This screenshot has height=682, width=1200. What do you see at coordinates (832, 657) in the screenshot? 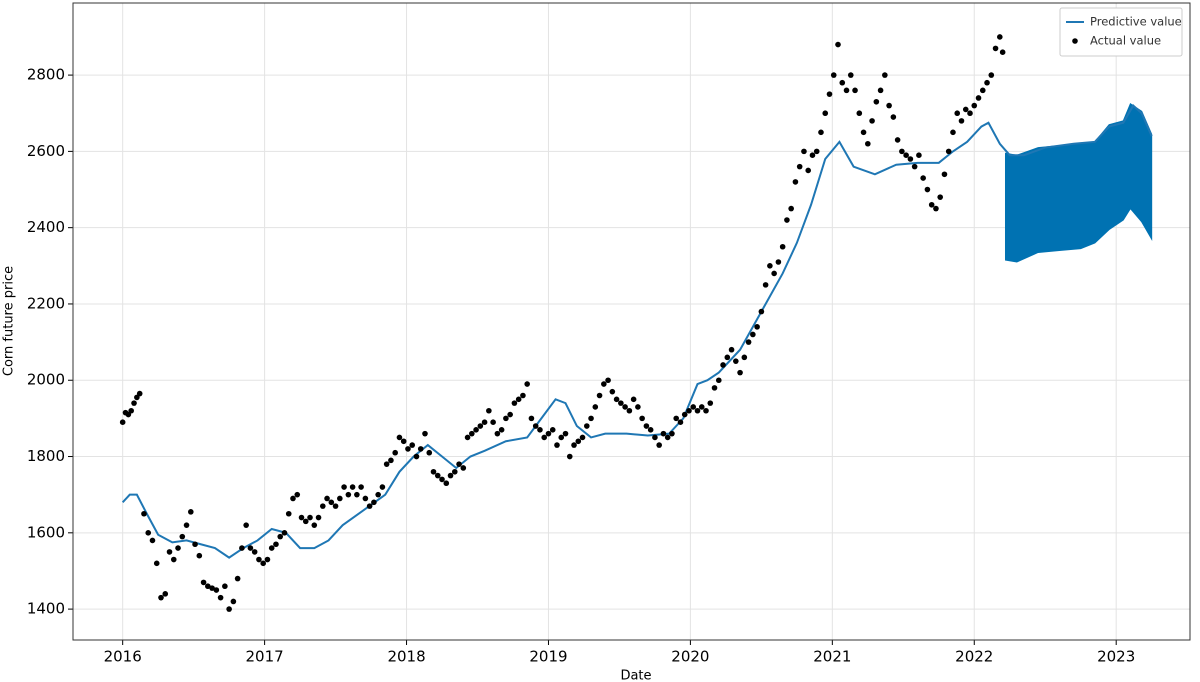
I see `x-tick-label: 2021` at bounding box center [832, 657].